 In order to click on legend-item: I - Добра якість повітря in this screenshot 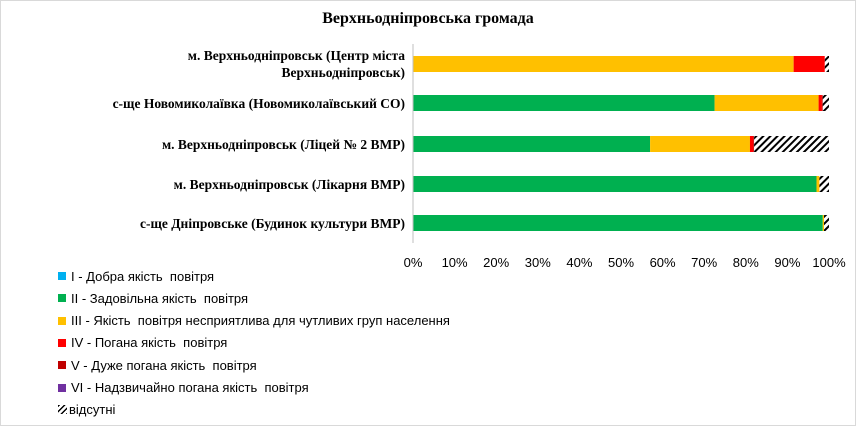, I will do `click(136, 276)`.